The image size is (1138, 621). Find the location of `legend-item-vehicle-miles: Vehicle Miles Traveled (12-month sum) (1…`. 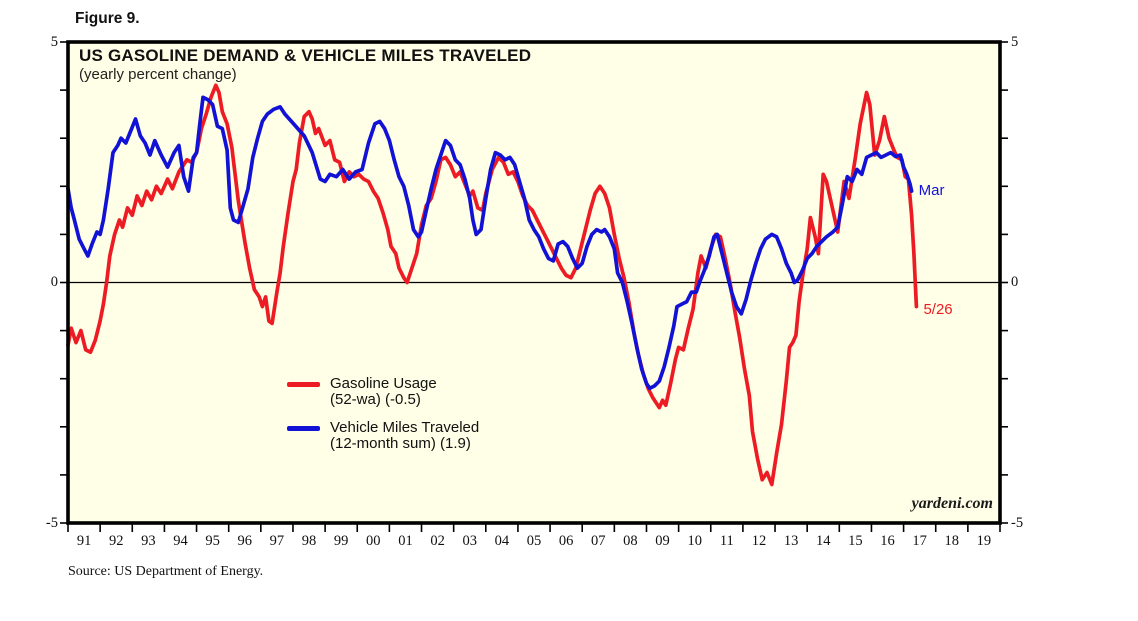

legend-item-vehicle-miles: Vehicle Miles Traveled (12-month sum) (1… is located at coordinates (383, 436).